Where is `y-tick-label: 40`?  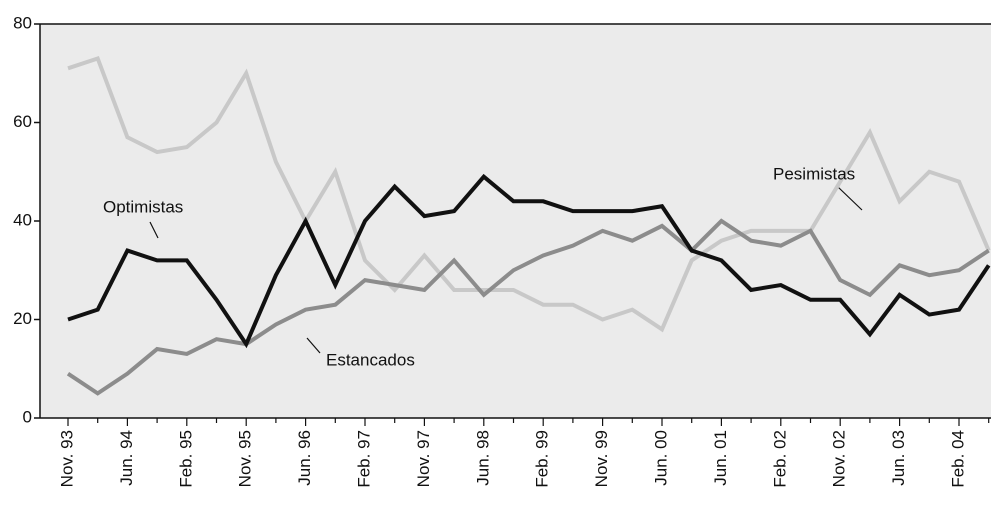
y-tick-label: 40 is located at coordinates (22, 219).